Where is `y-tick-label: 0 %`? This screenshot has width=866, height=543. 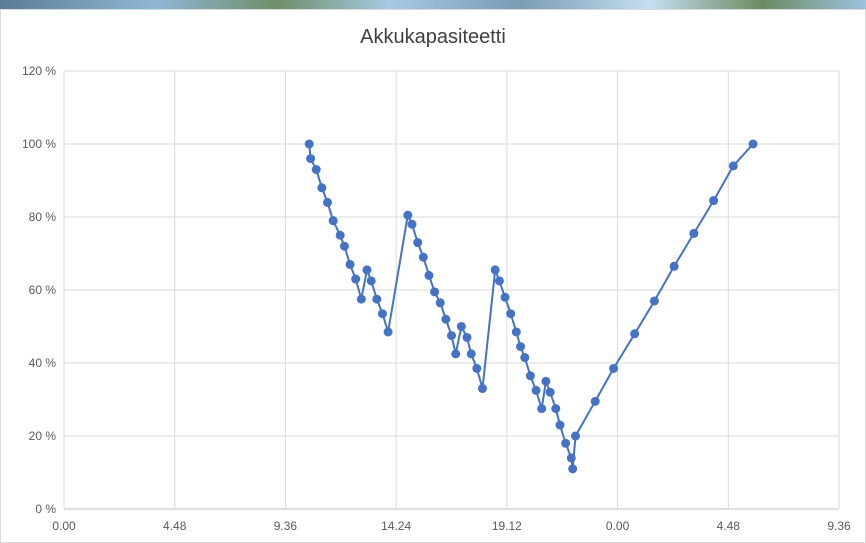
y-tick-label: 0 % is located at coordinates (45, 509).